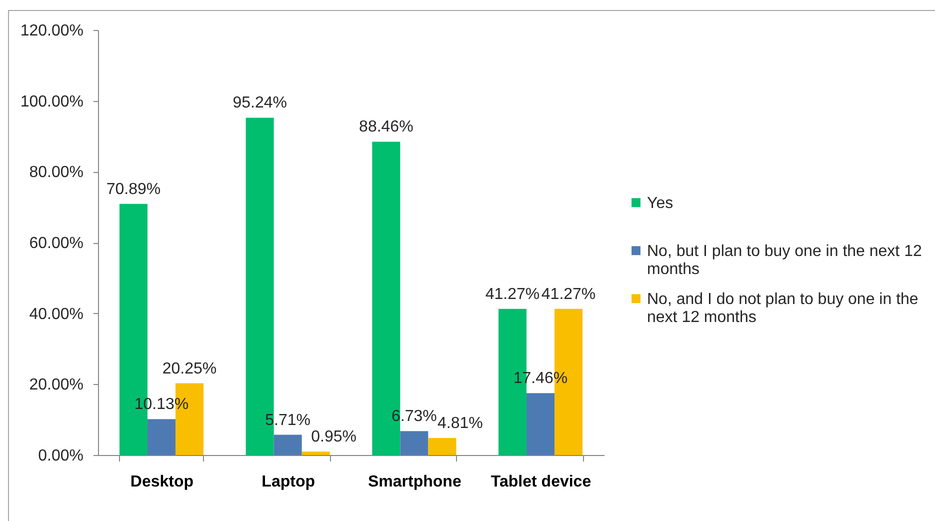 The width and height of the screenshot is (935, 521). Describe the element at coordinates (162, 482) in the screenshot. I see `x-tick-label: Desktop` at that location.